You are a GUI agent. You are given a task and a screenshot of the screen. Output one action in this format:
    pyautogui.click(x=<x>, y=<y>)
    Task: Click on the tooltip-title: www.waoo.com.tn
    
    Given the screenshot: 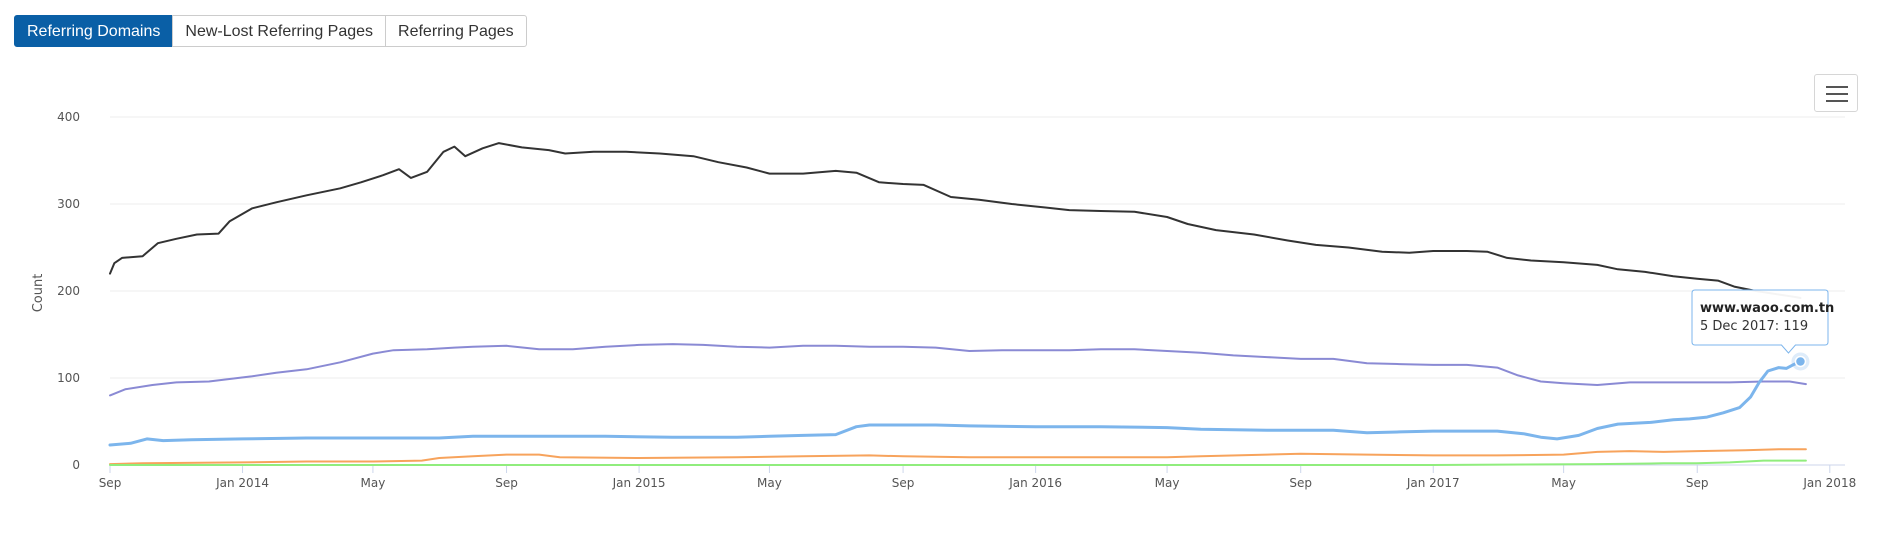 What is the action you would take?
    pyautogui.click(x=1767, y=308)
    